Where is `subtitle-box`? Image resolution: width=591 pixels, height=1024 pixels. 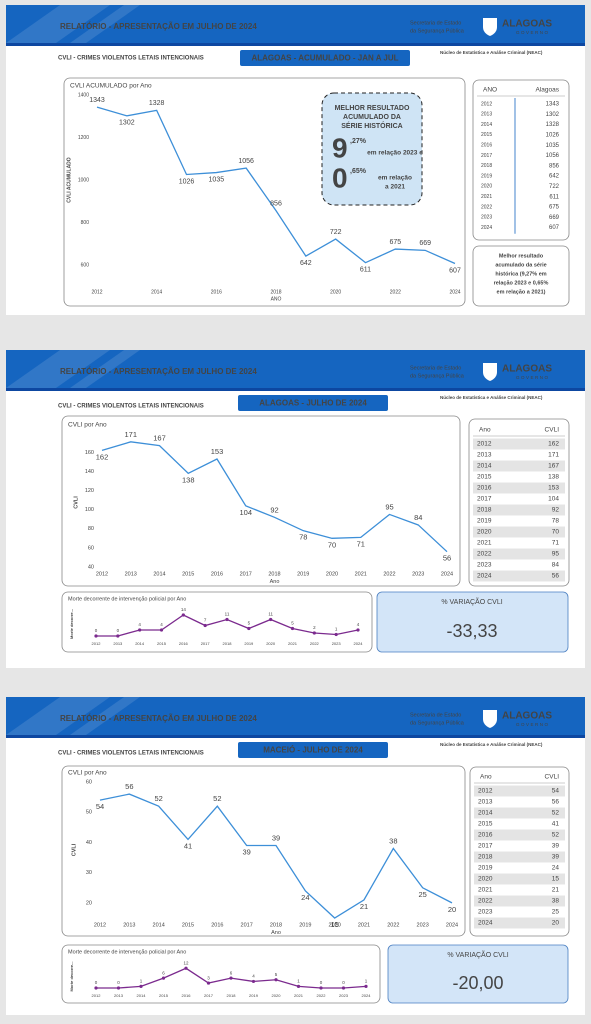 subtitle-box is located at coordinates (313, 750).